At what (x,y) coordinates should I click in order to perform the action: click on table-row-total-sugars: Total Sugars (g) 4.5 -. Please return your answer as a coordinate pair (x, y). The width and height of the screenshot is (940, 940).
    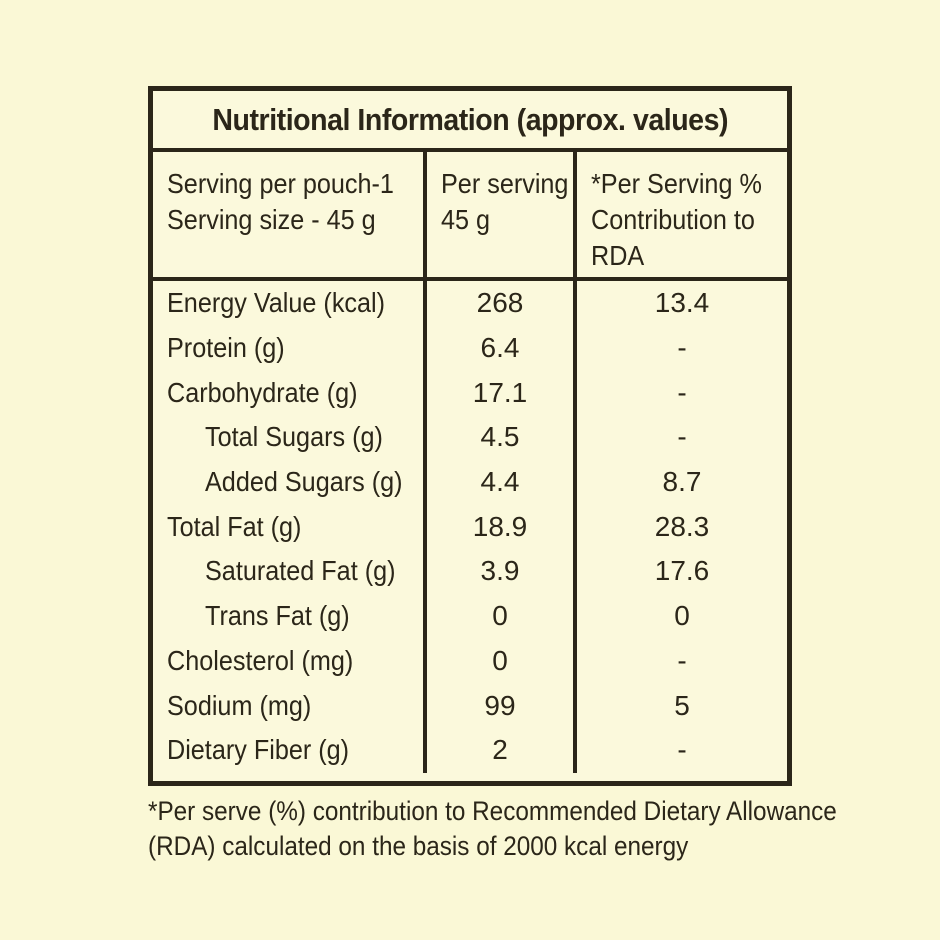
    Looking at the image, I should click on (470, 437).